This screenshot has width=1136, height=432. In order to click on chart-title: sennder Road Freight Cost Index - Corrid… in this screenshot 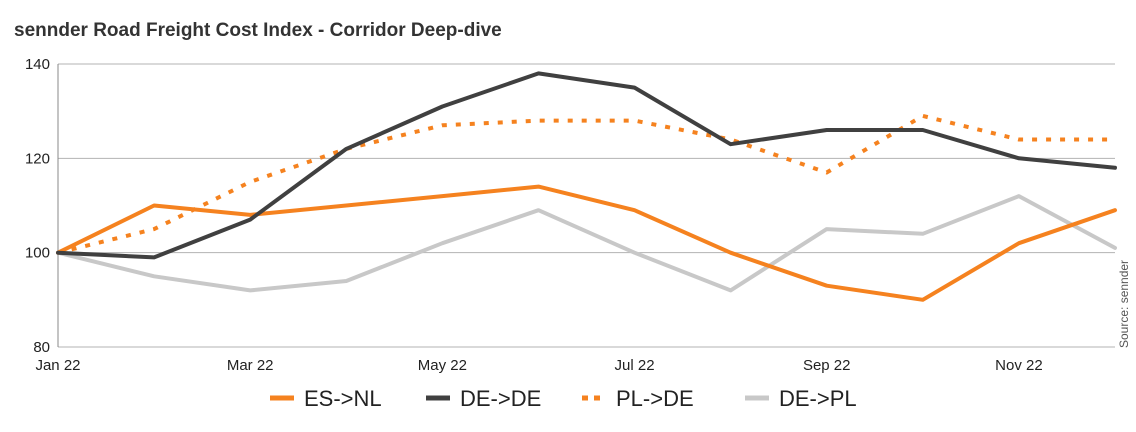, I will do `click(258, 30)`.